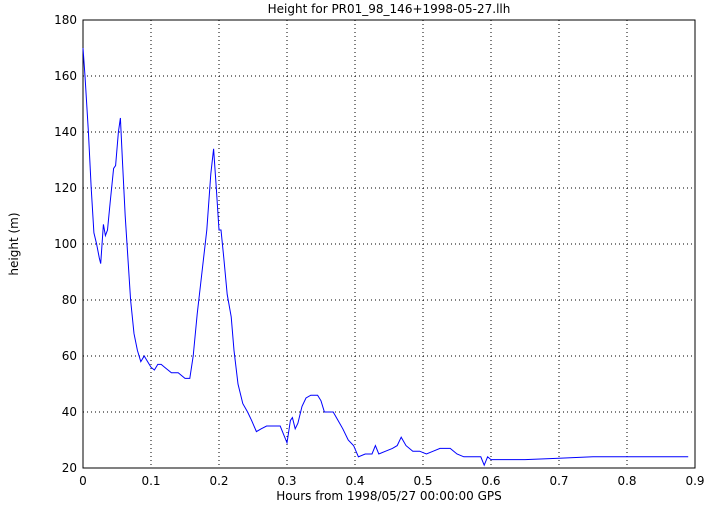  I want to click on x-tick-label: 0.7, so click(558, 481).